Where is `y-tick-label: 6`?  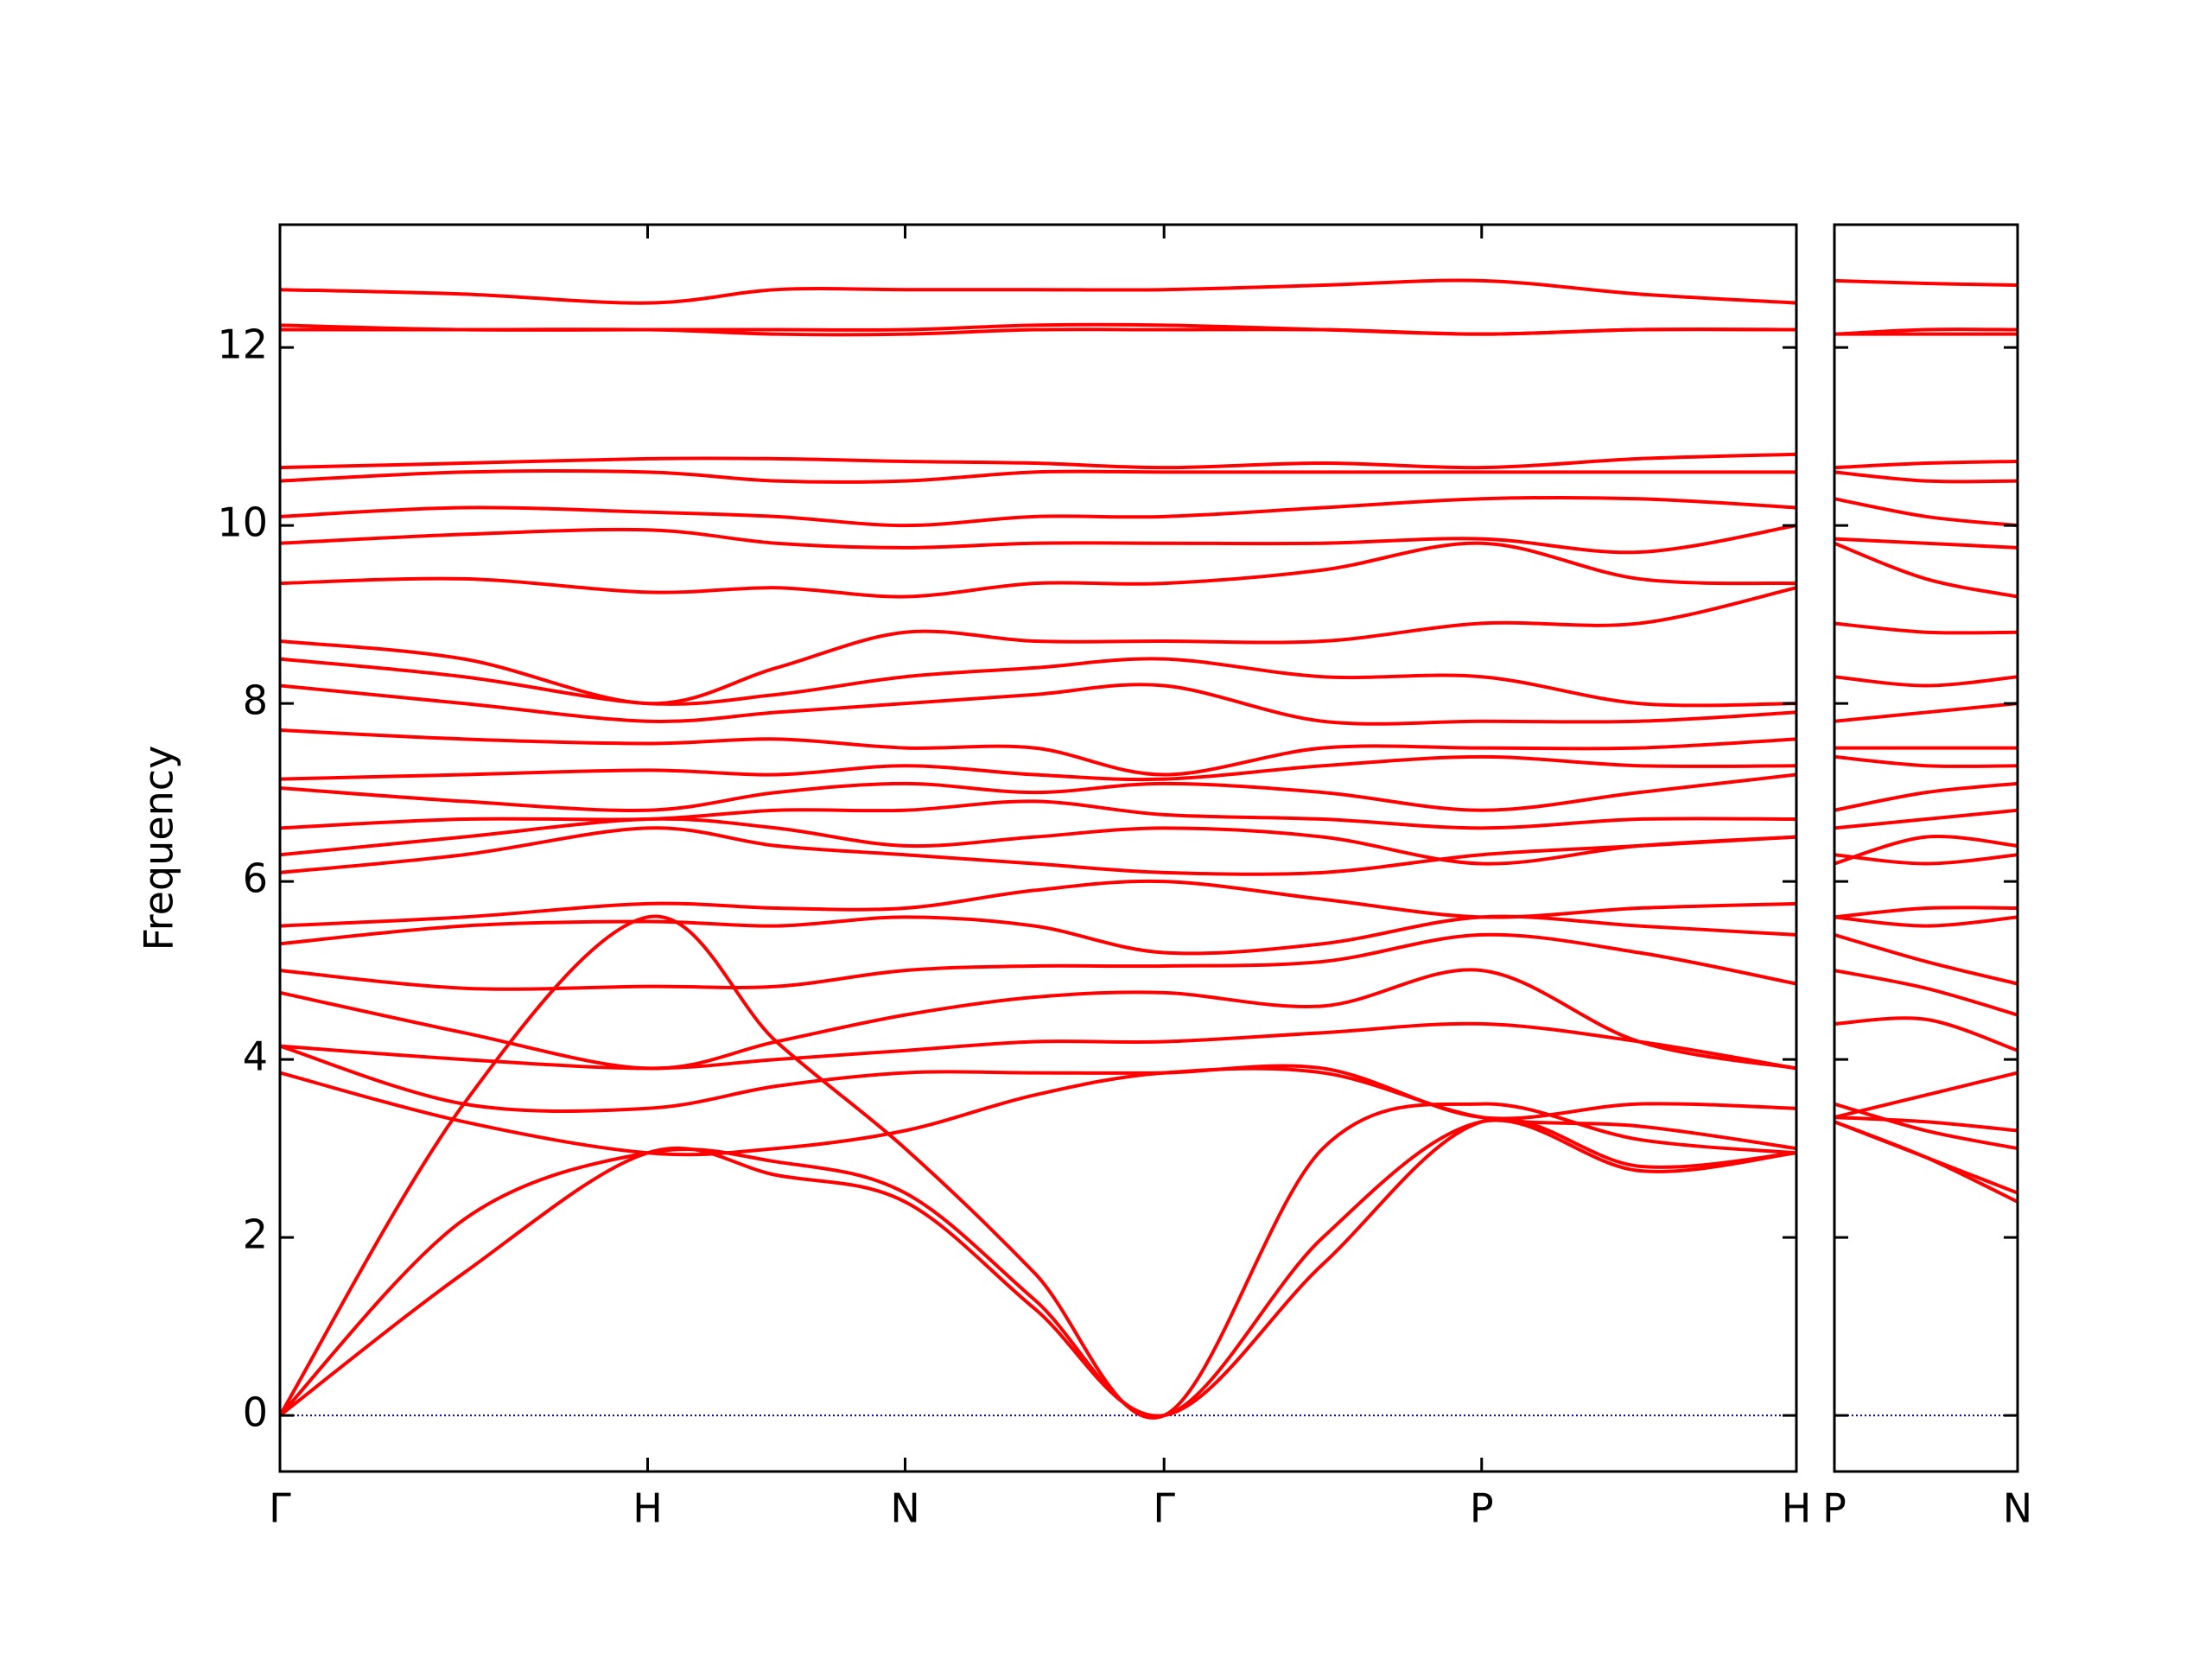 y-tick-label: 6 is located at coordinates (255, 878).